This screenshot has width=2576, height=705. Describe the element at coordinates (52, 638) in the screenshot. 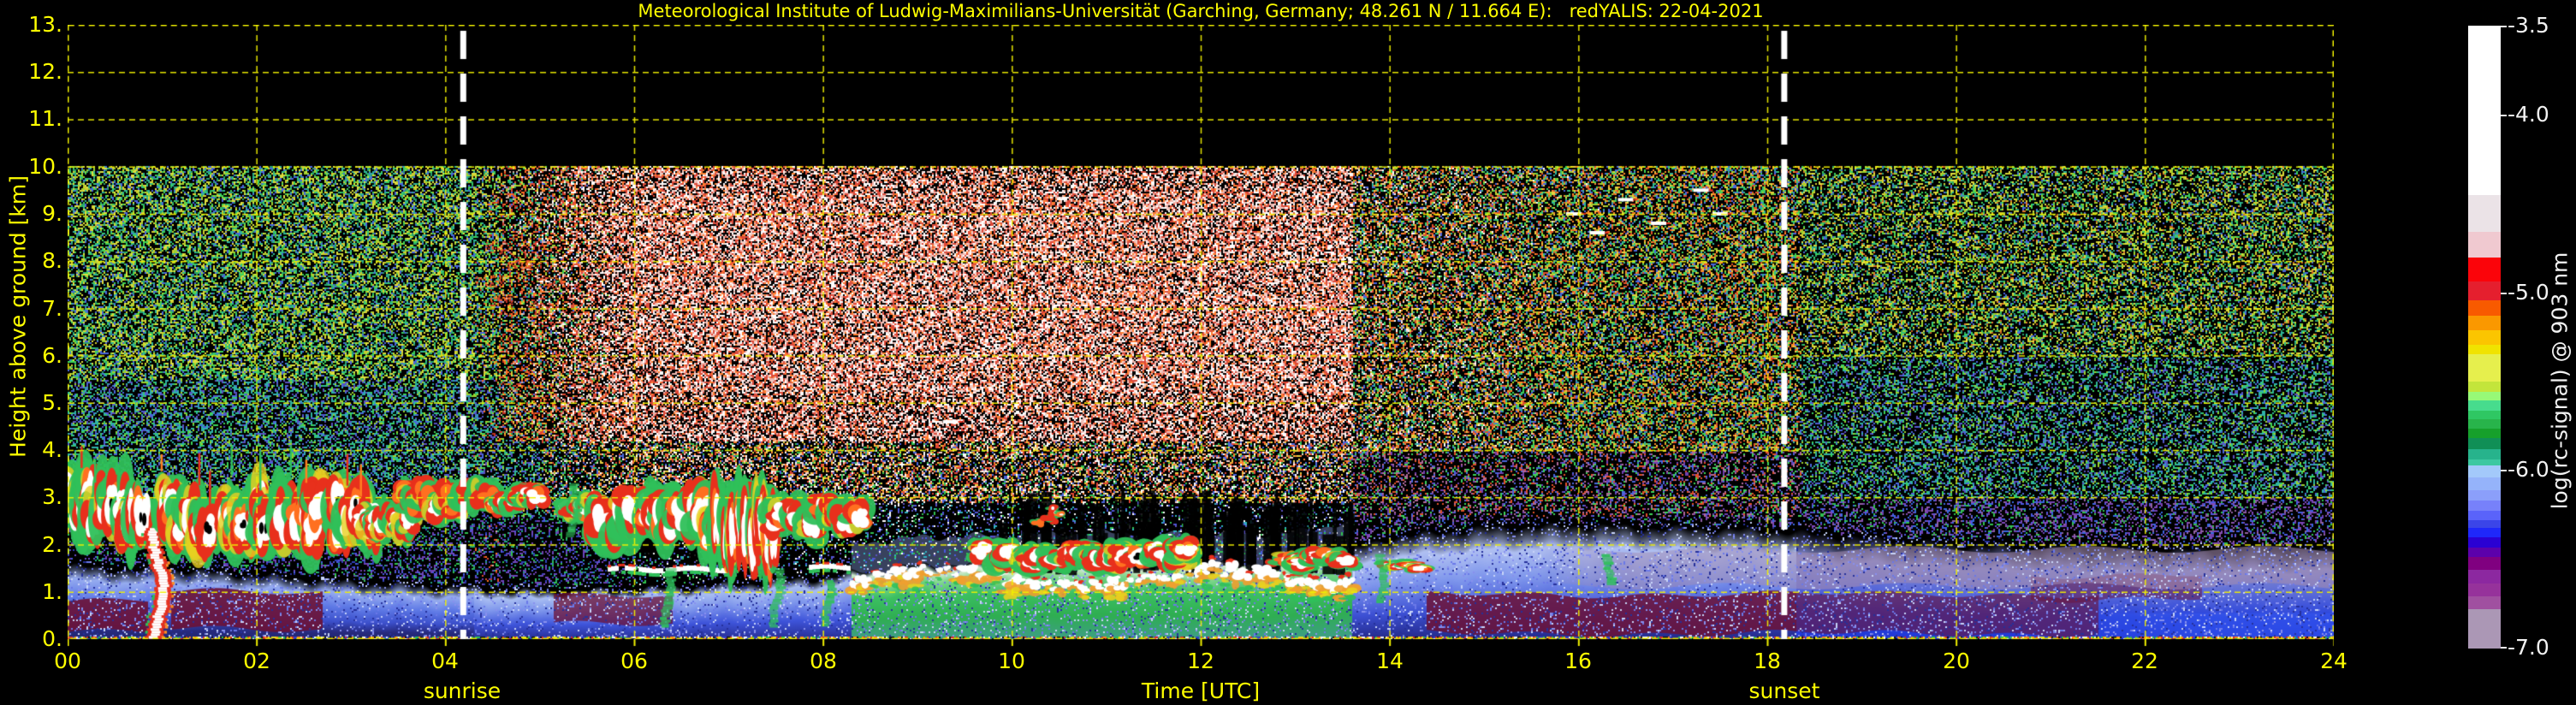

I see `y-tick-0: 0.` at that location.